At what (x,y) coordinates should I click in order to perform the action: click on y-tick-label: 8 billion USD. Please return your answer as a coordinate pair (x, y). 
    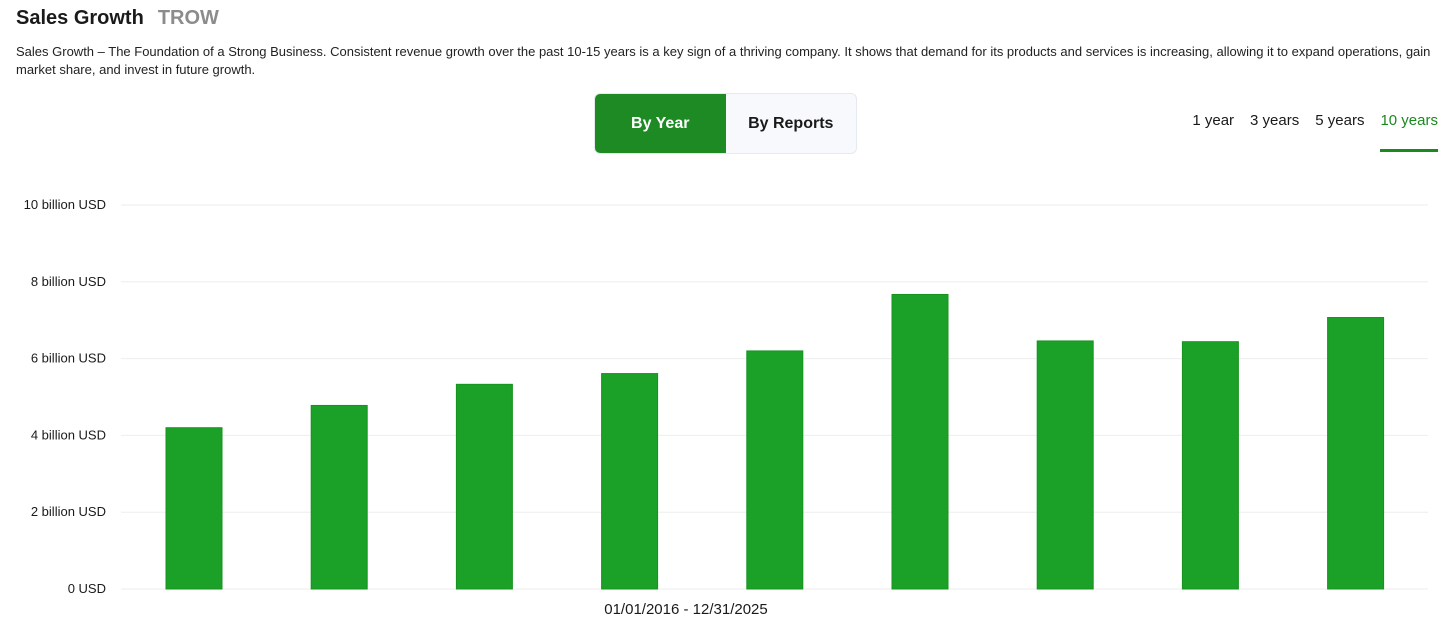
    Looking at the image, I should click on (68, 281).